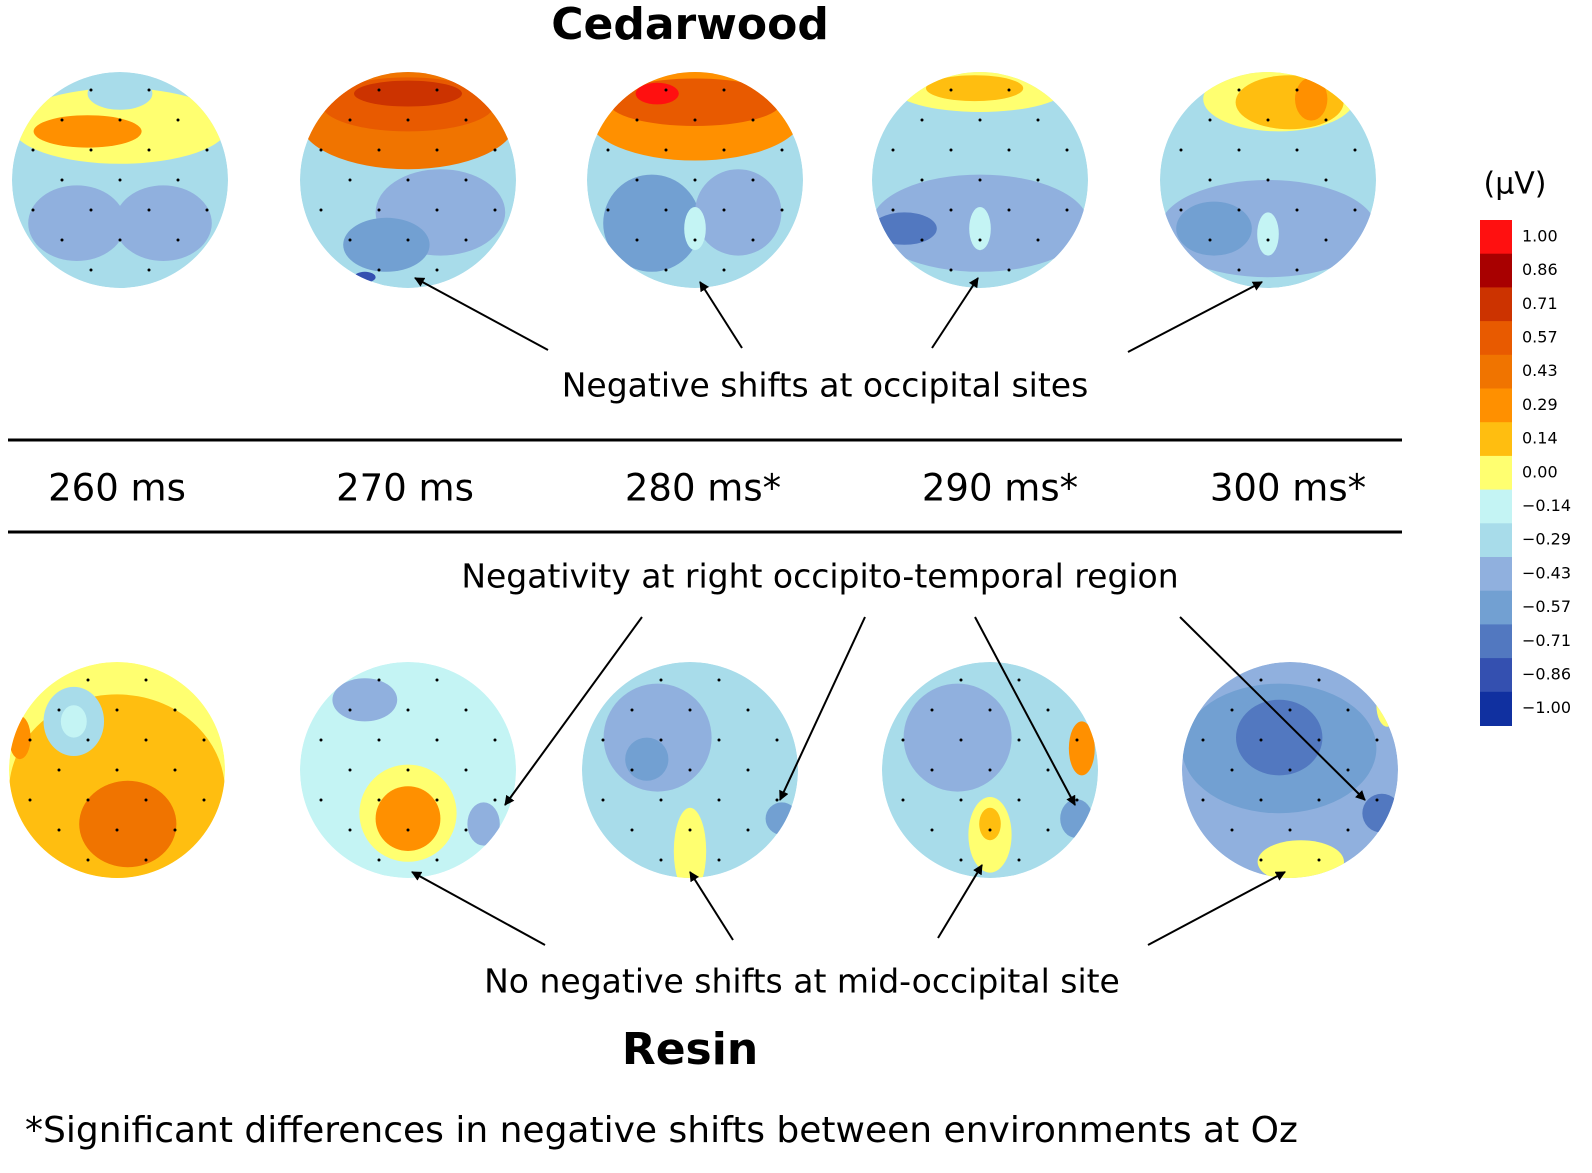 This screenshot has height=1173, width=1592. What do you see at coordinates (1546, 707) in the screenshot?
I see `colorbar-label: −1.00` at bounding box center [1546, 707].